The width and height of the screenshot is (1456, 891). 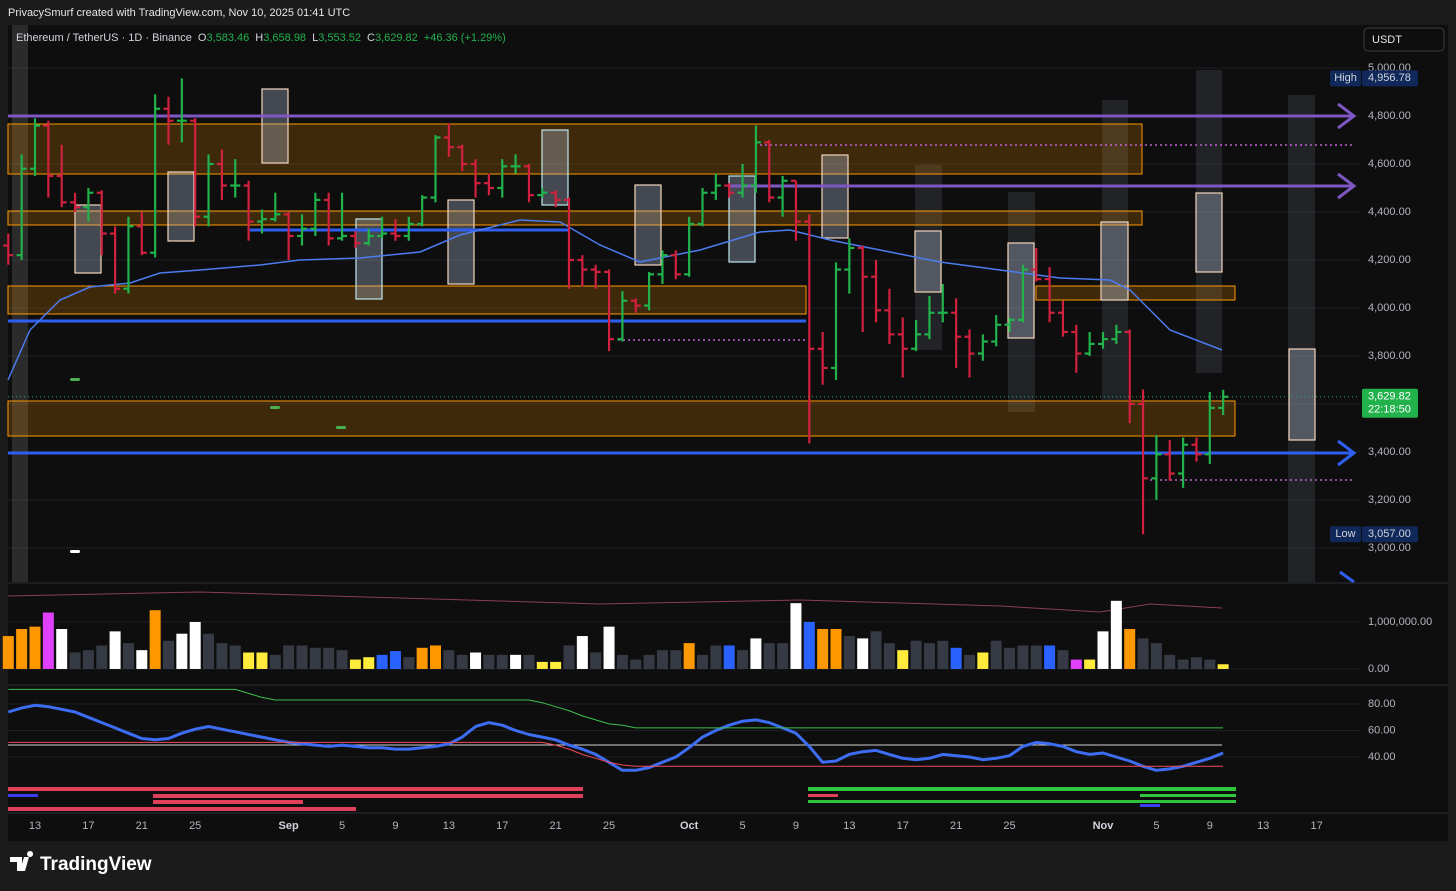 What do you see at coordinates (1389, 410) in the screenshot?
I see `countdown: 22:18:50` at bounding box center [1389, 410].